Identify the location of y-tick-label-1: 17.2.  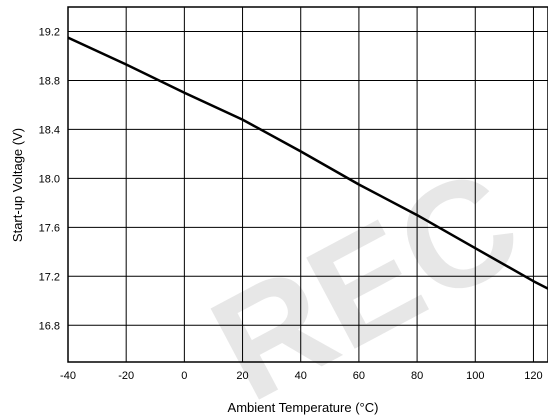
(49, 277).